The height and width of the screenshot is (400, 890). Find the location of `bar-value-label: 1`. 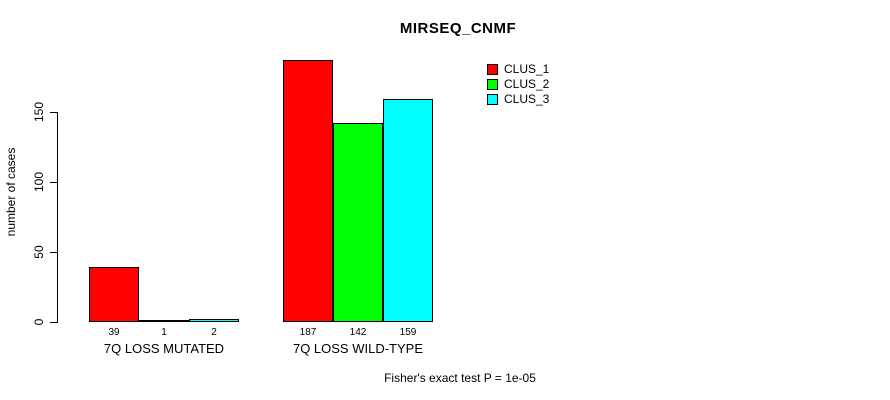

bar-value-label: 1 is located at coordinates (164, 332).